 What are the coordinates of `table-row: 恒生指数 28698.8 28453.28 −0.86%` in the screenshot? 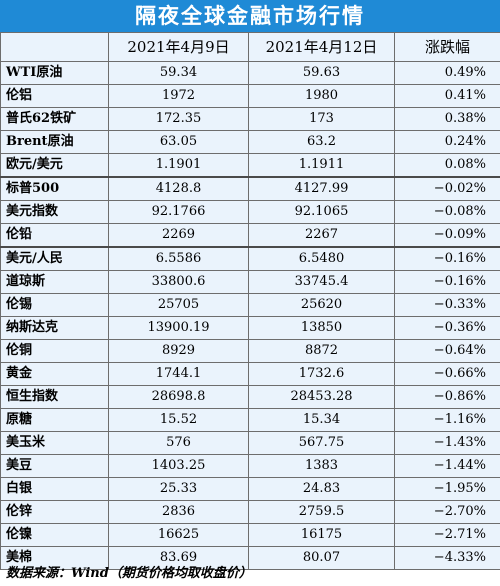 It's located at (250, 397).